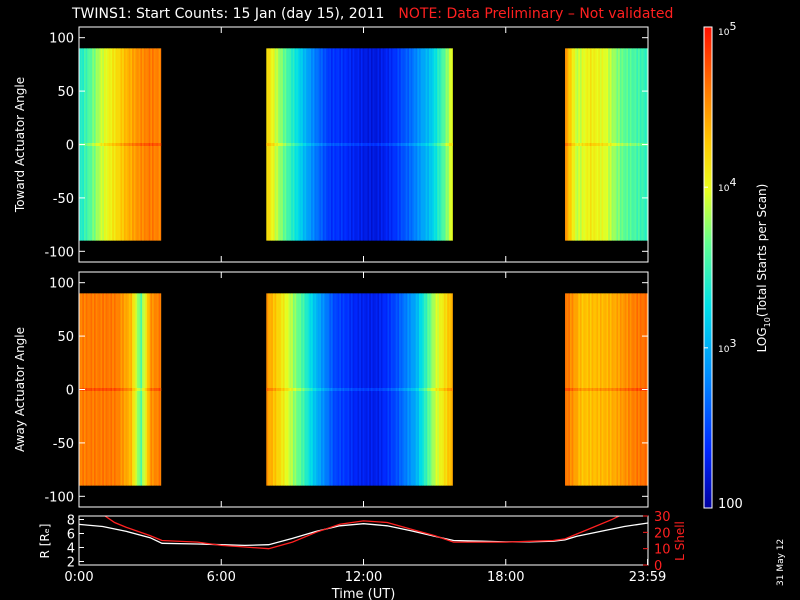 Image resolution: width=800 pixels, height=600 pixels. What do you see at coordinates (363, 593) in the screenshot?
I see `x-axis-label: Time (UT)` at bounding box center [363, 593].